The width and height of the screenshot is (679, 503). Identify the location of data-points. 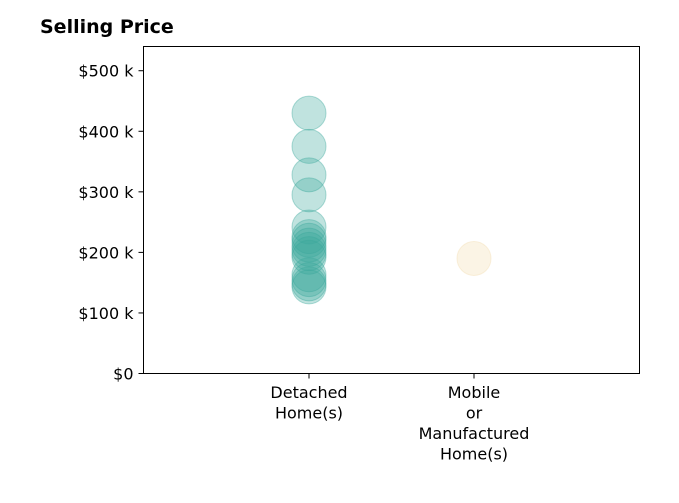
(391, 200).